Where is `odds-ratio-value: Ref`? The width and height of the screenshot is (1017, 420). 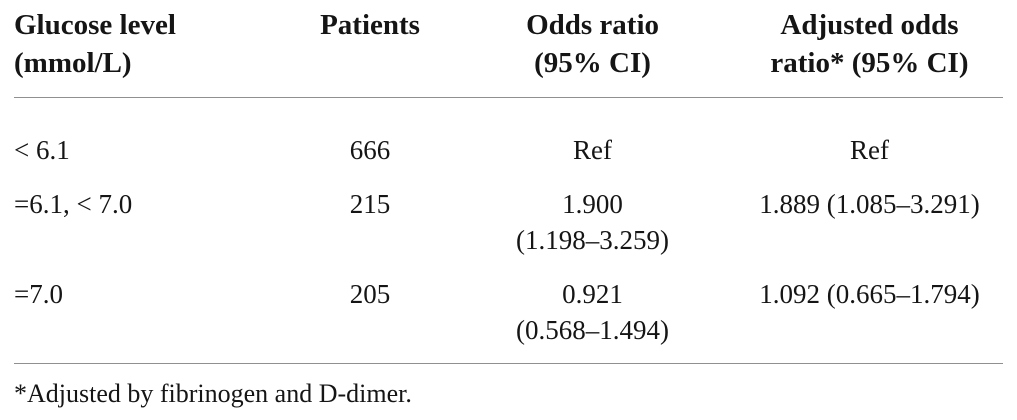 odds-ratio-value: Ref is located at coordinates (593, 150).